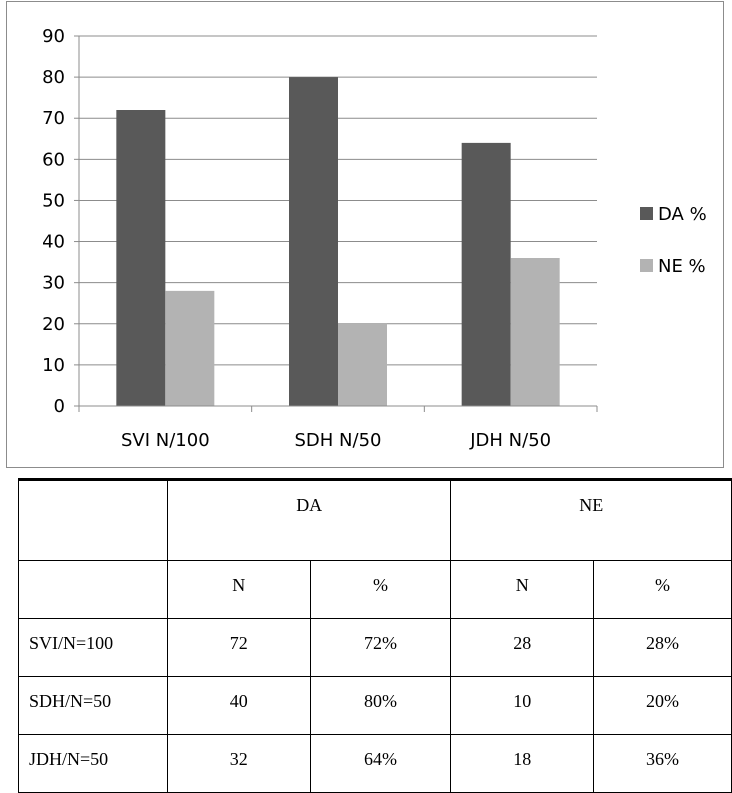 The width and height of the screenshot is (732, 793). I want to click on subheader-da-n: N, so click(238, 589).